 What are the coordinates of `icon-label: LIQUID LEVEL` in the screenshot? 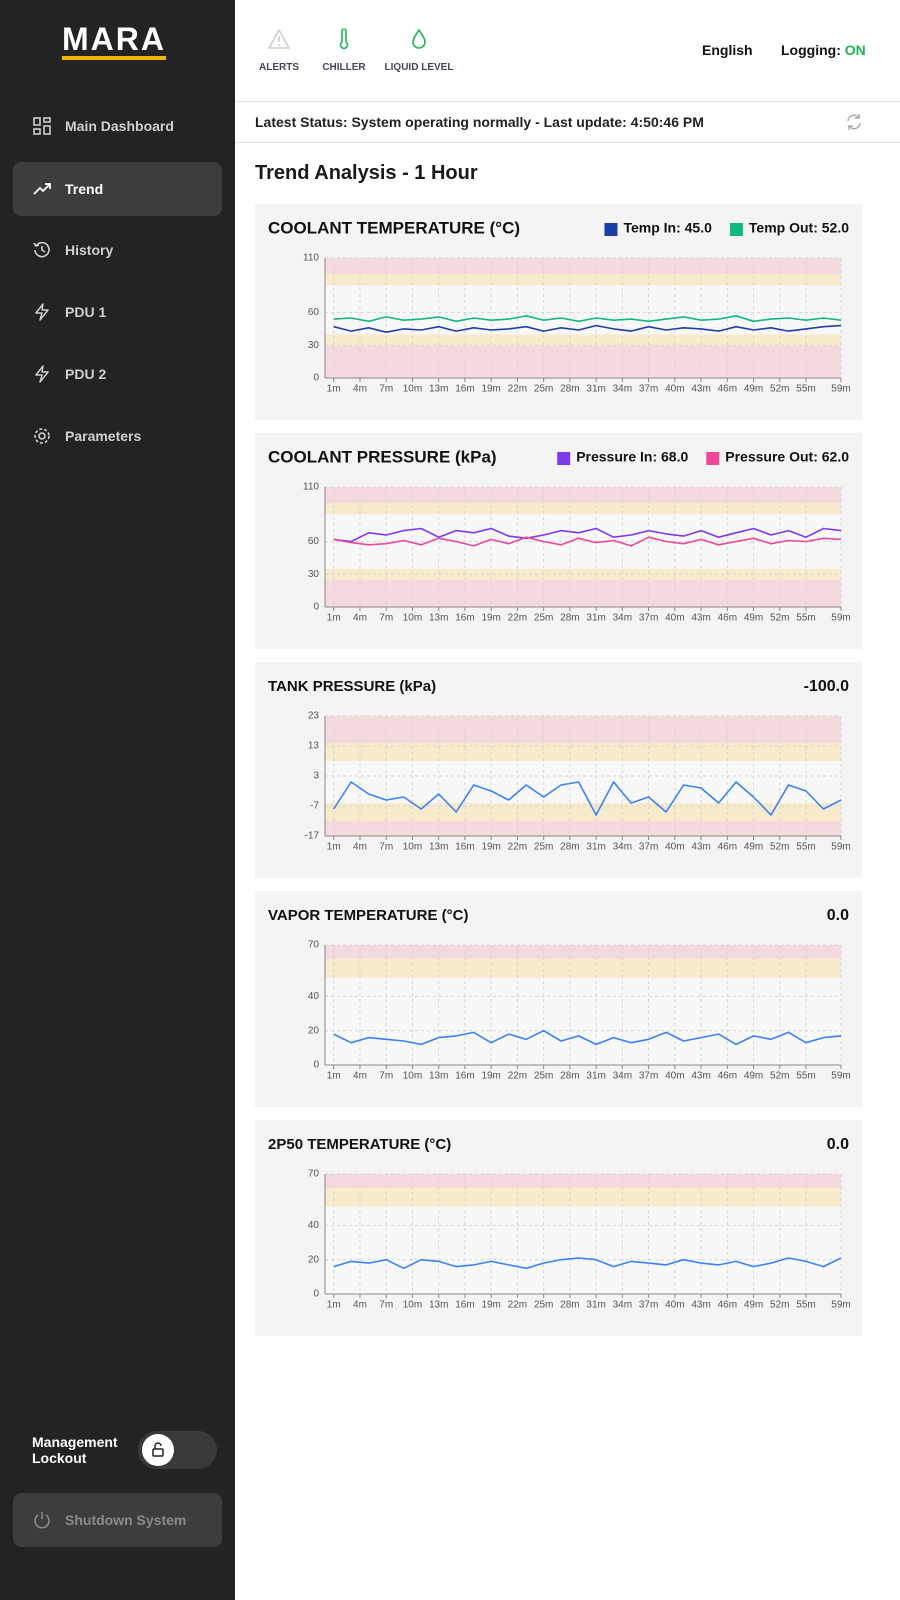 It's located at (419, 67).